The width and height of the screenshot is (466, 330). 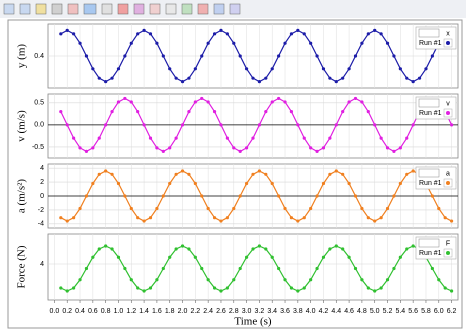 I want to click on x-tick-label: 0.4, so click(x=80, y=311).